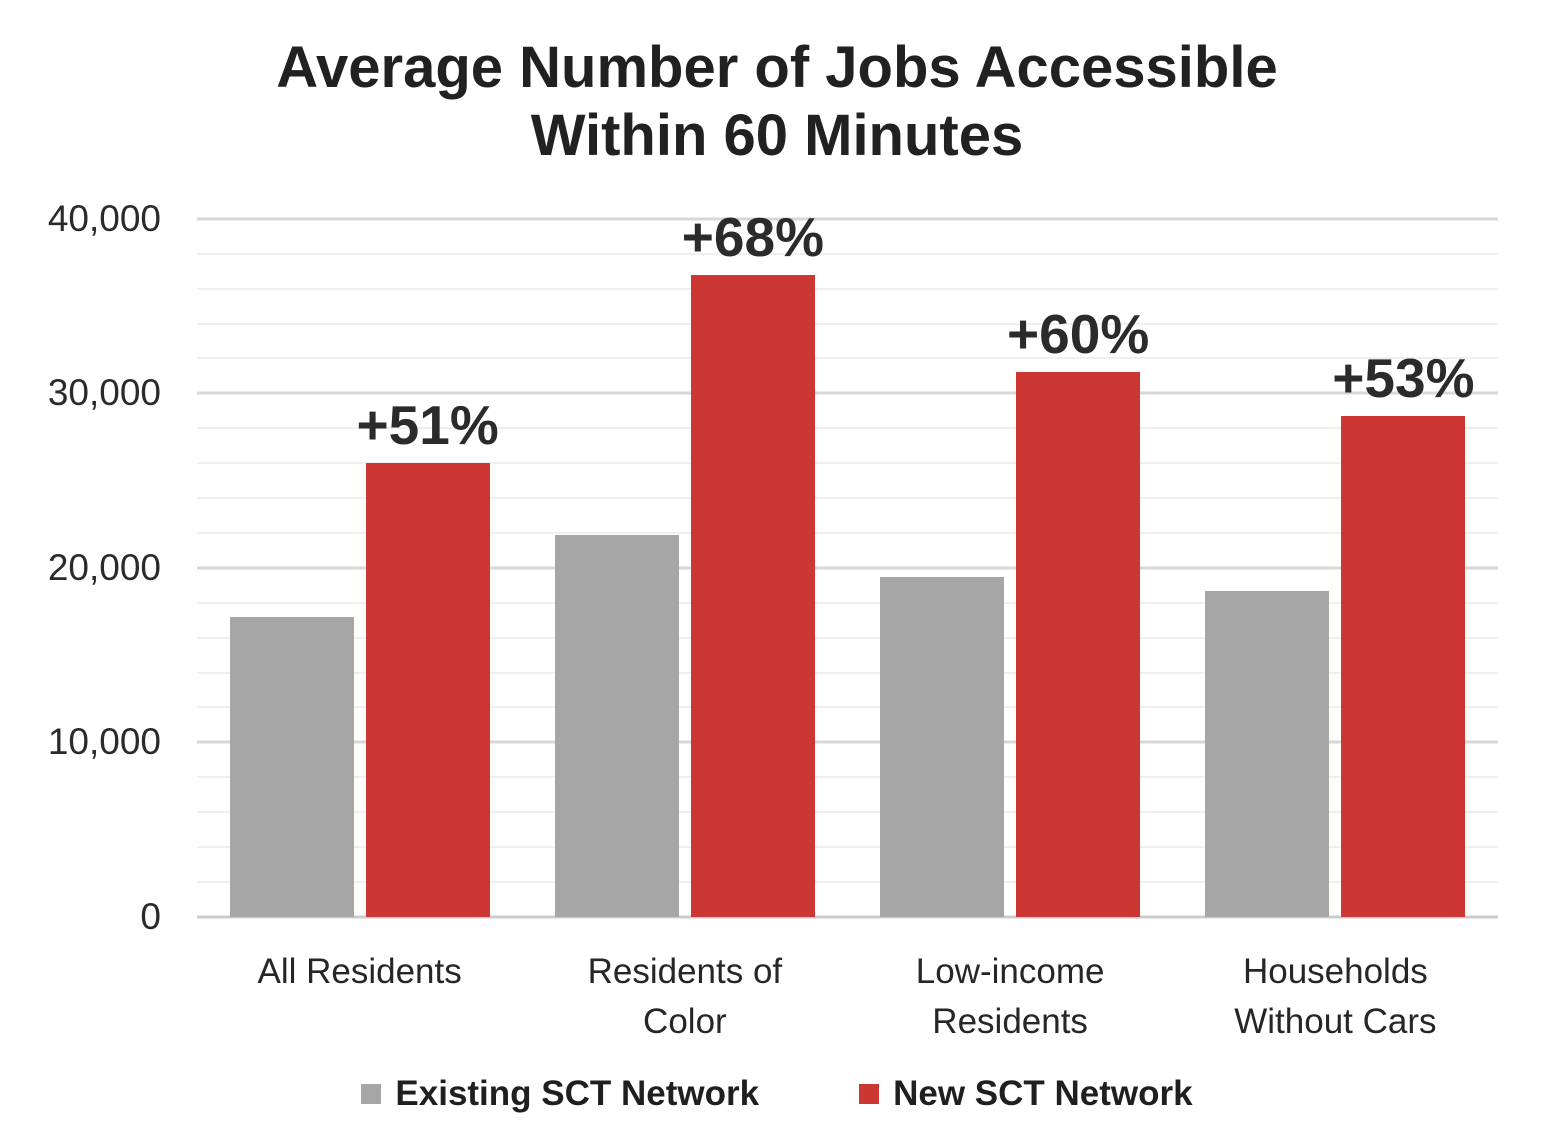 The height and width of the screenshot is (1144, 1554). What do you see at coordinates (685, 971) in the screenshot?
I see `x-axis-category-label-line: Residents of` at bounding box center [685, 971].